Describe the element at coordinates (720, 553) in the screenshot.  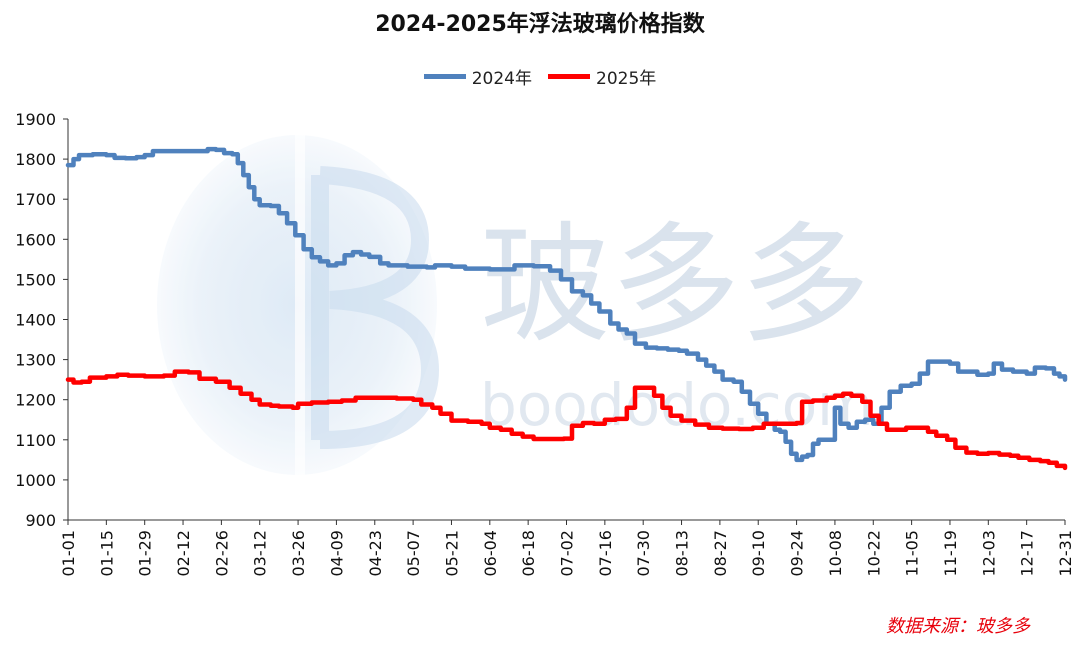
I see `x-tick-label: 08-27` at that location.